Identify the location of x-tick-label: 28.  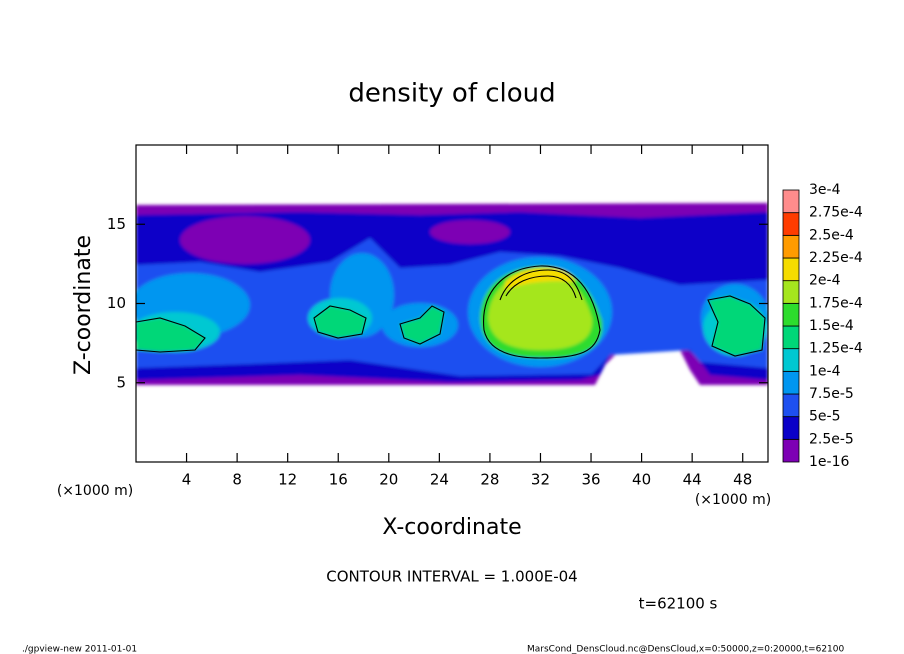
(489, 480).